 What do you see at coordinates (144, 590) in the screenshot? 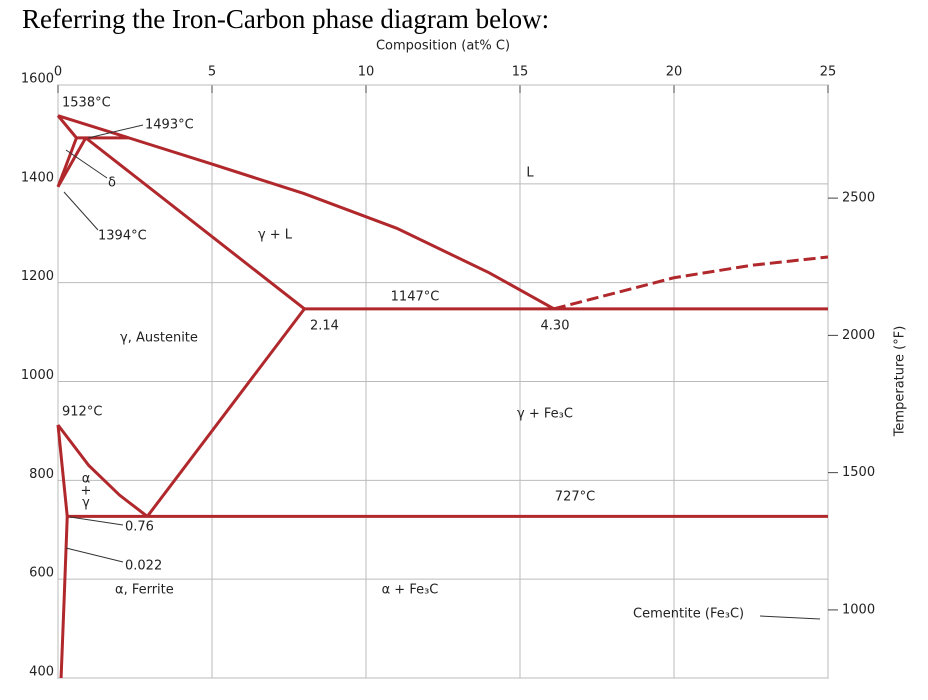
I see `annotation: α, Ferrite` at bounding box center [144, 590].